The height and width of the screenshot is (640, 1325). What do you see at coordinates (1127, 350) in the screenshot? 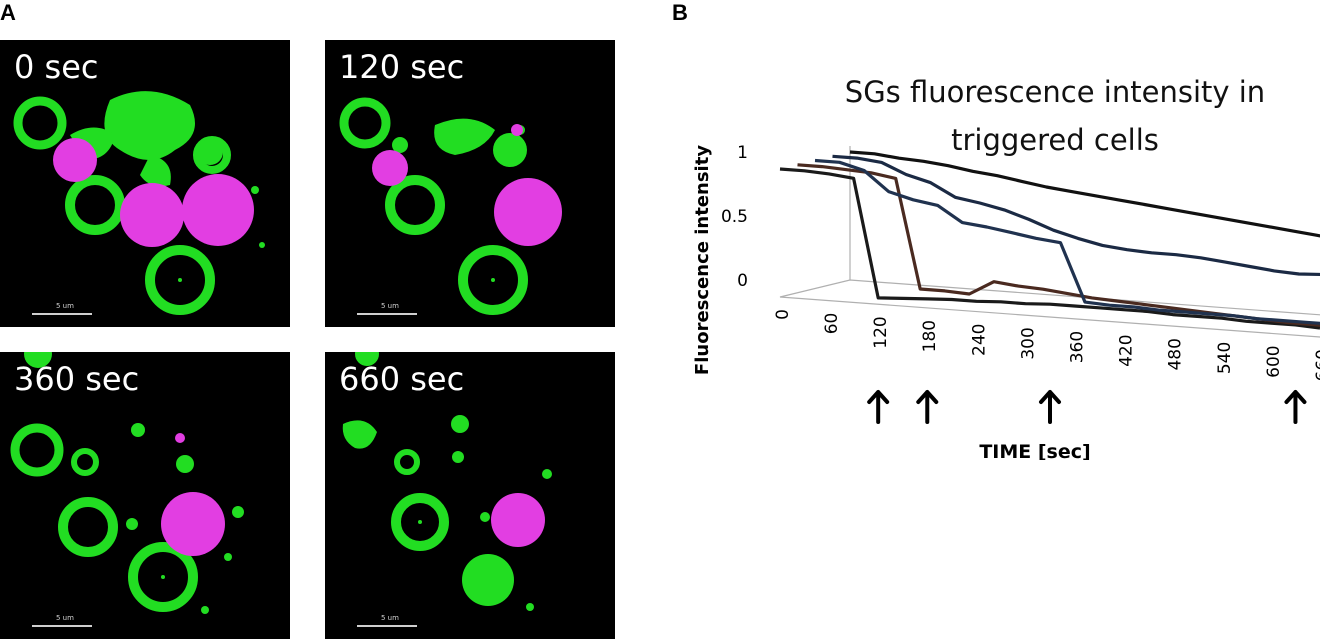
I see `x-tick-label: 420` at bounding box center [1127, 350].